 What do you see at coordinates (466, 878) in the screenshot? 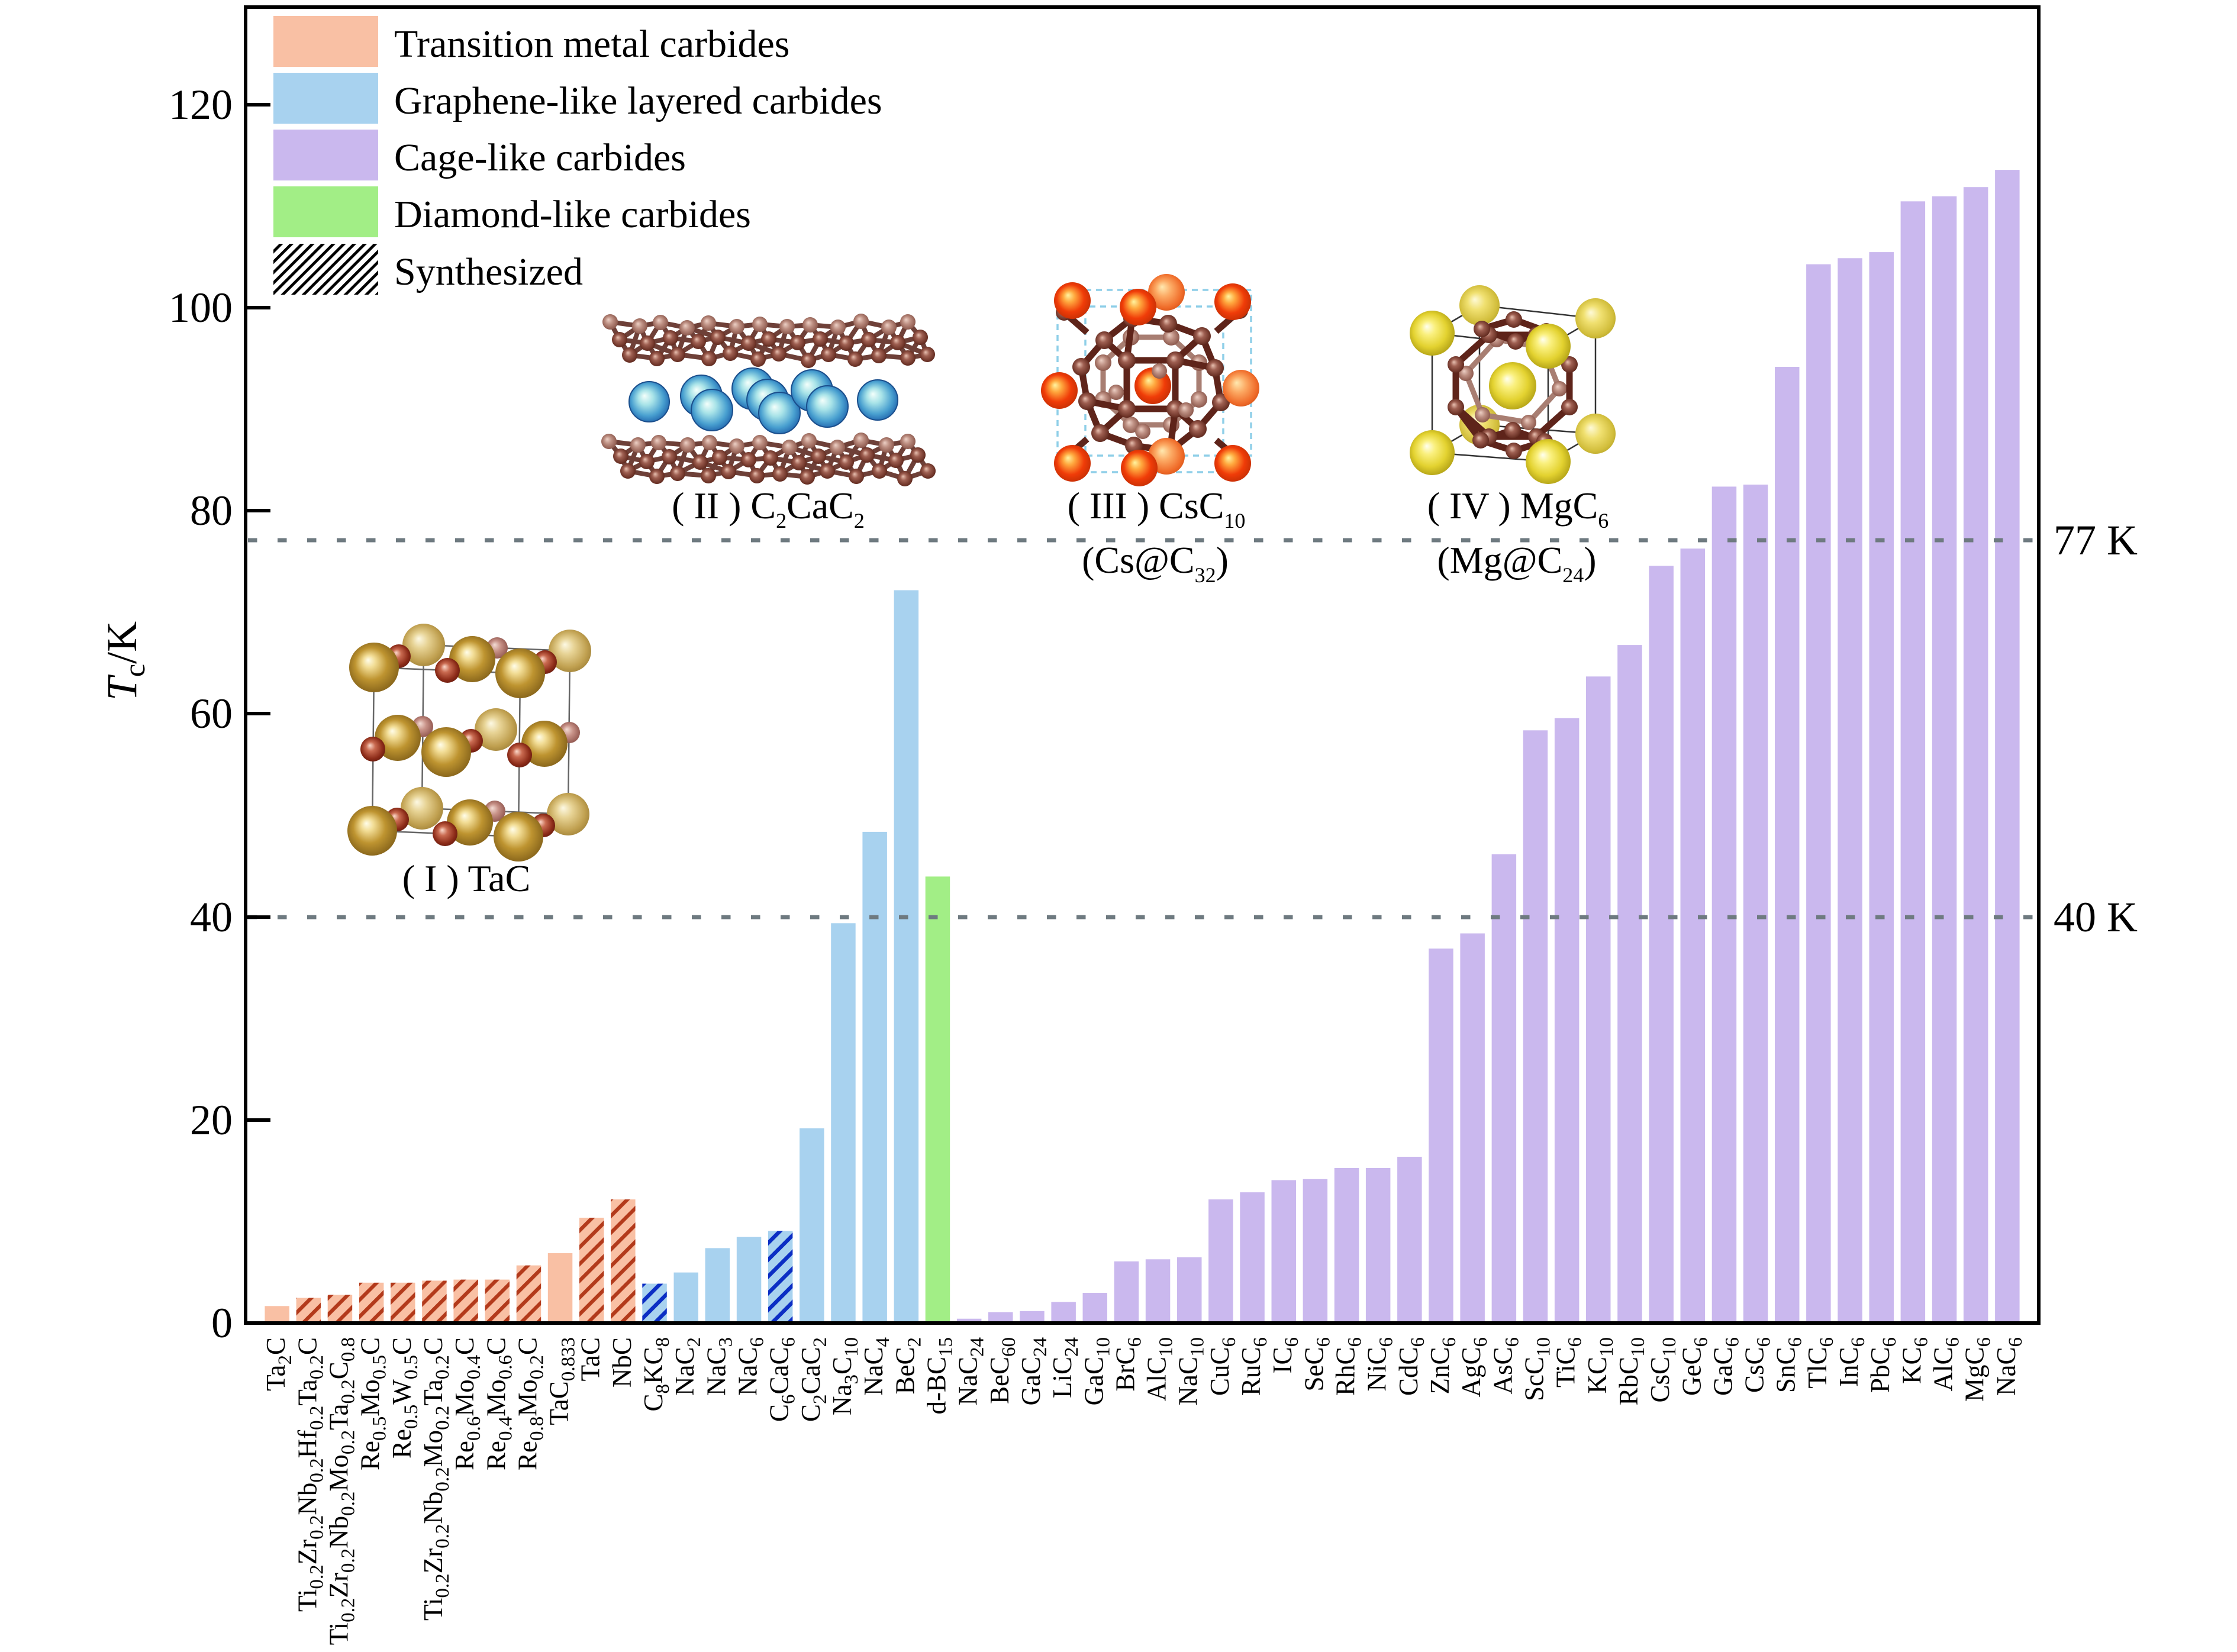
I see `svg-text: ( I ) TaC` at bounding box center [466, 878].